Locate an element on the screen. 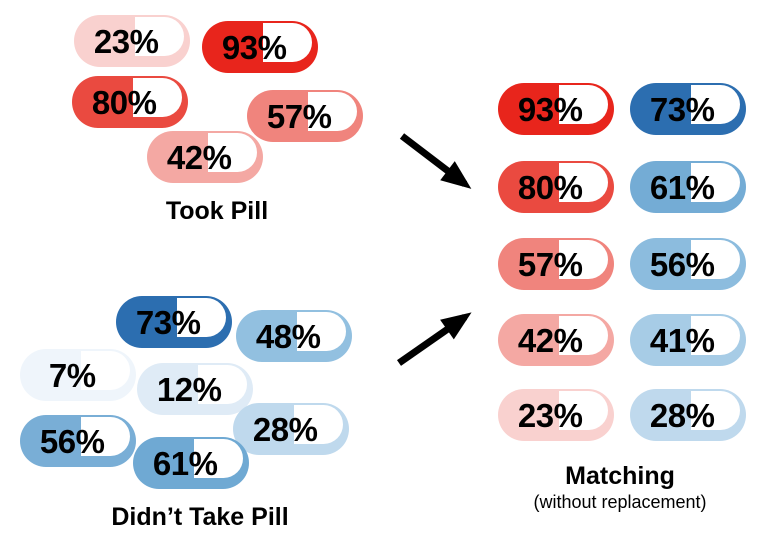  pill-took-42: 42% is located at coordinates (205, 157).